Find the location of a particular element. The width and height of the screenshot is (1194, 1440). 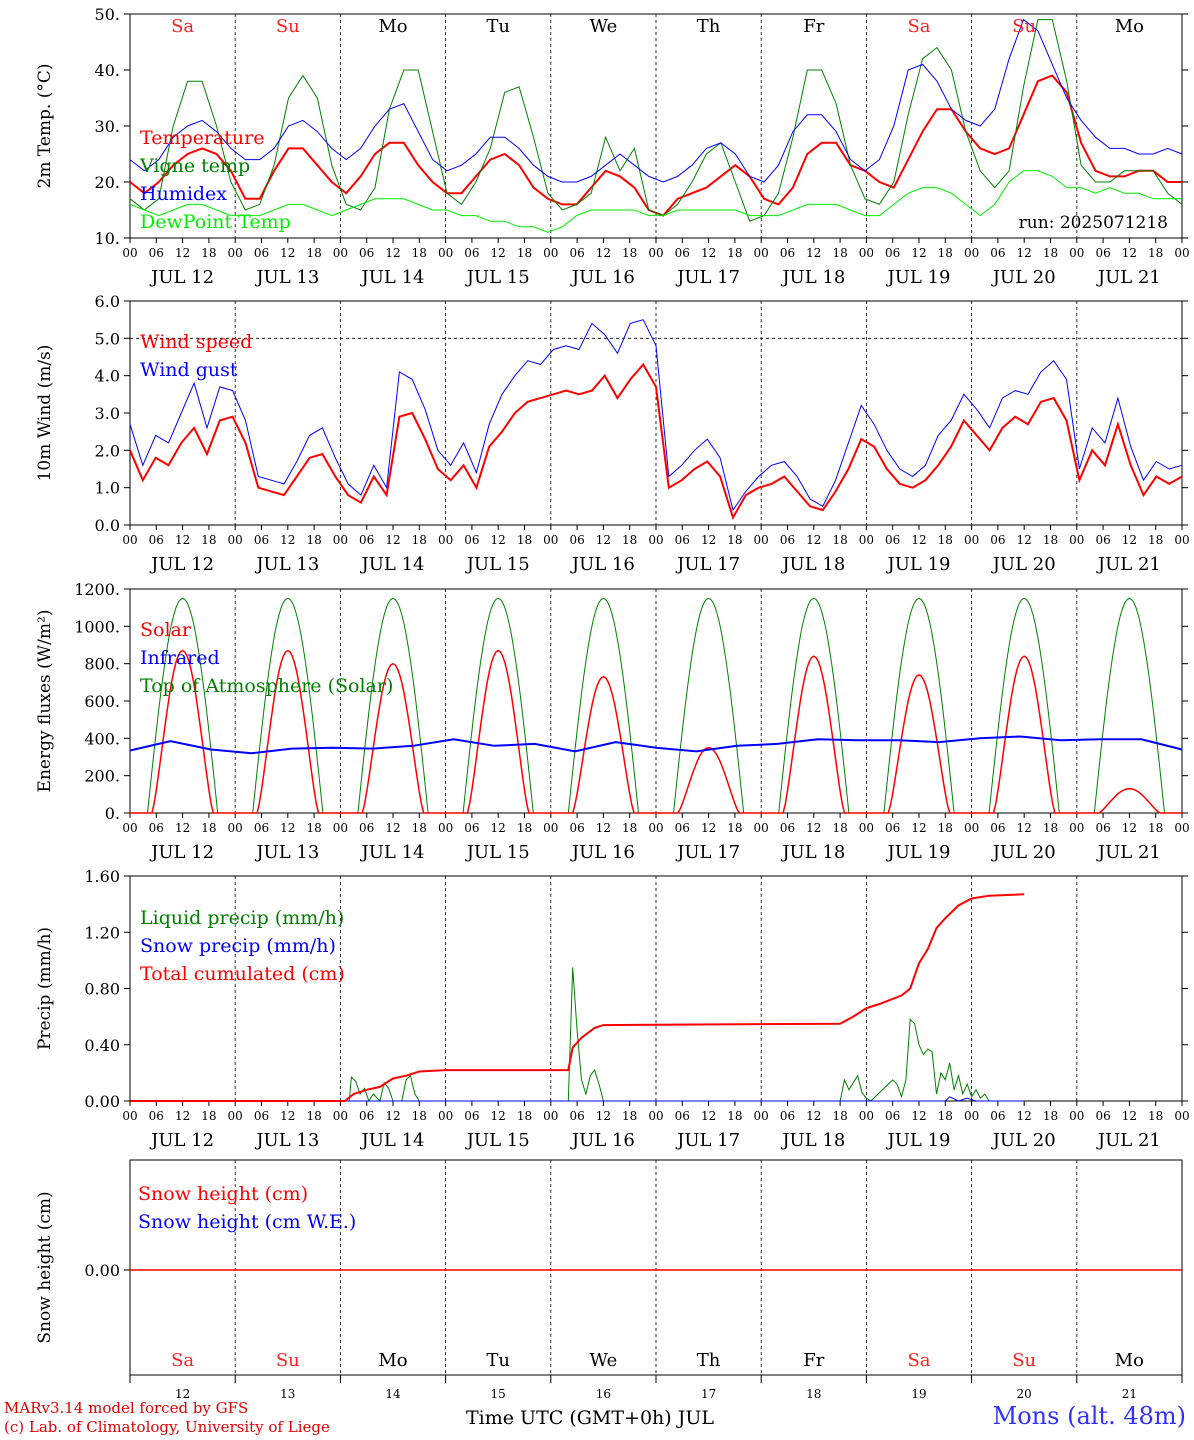

y-tick-label: 4.0 is located at coordinates (107, 376).